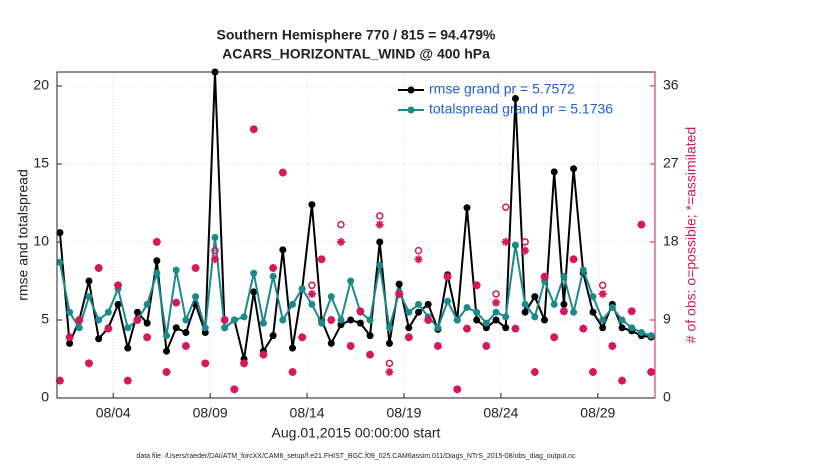  I want to click on legend-marker, so click(411, 90).